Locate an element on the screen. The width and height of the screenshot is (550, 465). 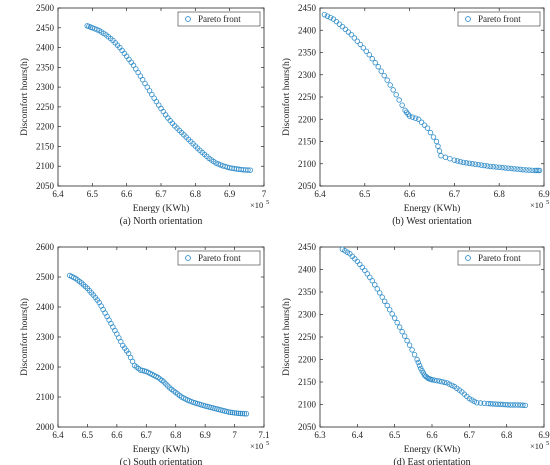
y-tick-label: 2300 is located at coordinates (307, 75).